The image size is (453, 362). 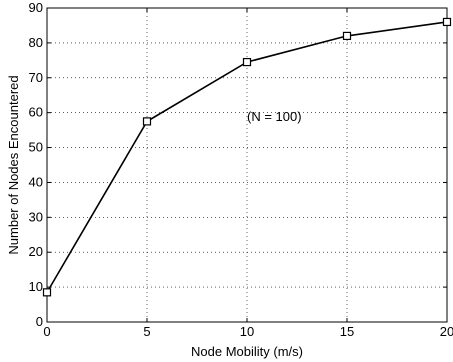 I want to click on y-tick-label: 70, so click(x=36, y=77).